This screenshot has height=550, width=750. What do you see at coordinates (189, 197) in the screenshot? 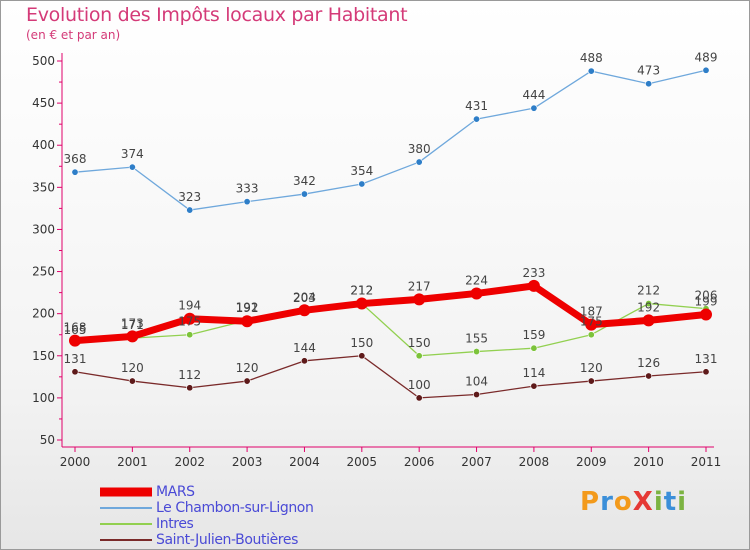
I see `data-label: 323` at bounding box center [189, 197].